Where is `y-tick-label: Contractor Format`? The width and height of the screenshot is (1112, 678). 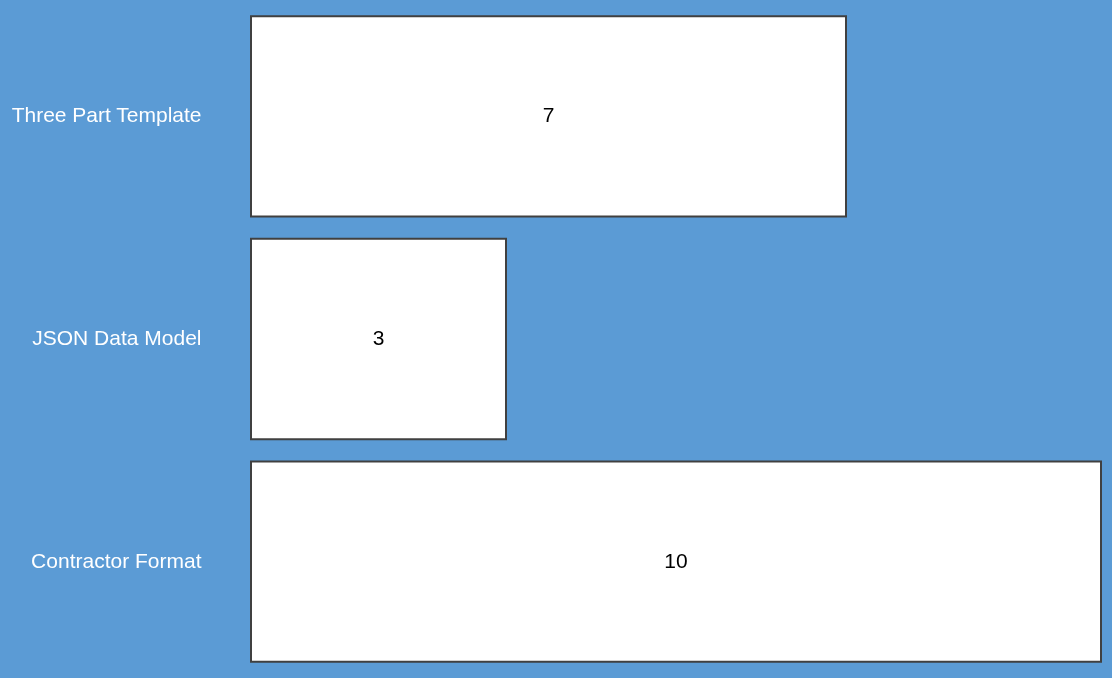 y-tick-label: Contractor Format is located at coordinates (116, 560).